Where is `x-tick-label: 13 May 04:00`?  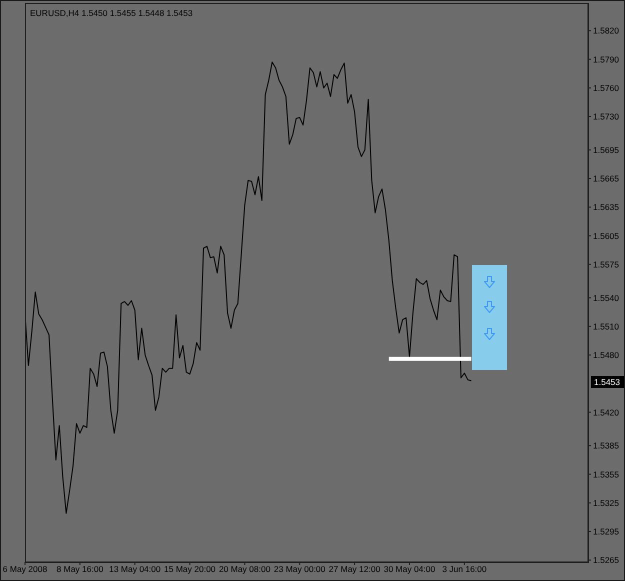
x-tick-label: 13 May 04:00 is located at coordinates (135, 569).